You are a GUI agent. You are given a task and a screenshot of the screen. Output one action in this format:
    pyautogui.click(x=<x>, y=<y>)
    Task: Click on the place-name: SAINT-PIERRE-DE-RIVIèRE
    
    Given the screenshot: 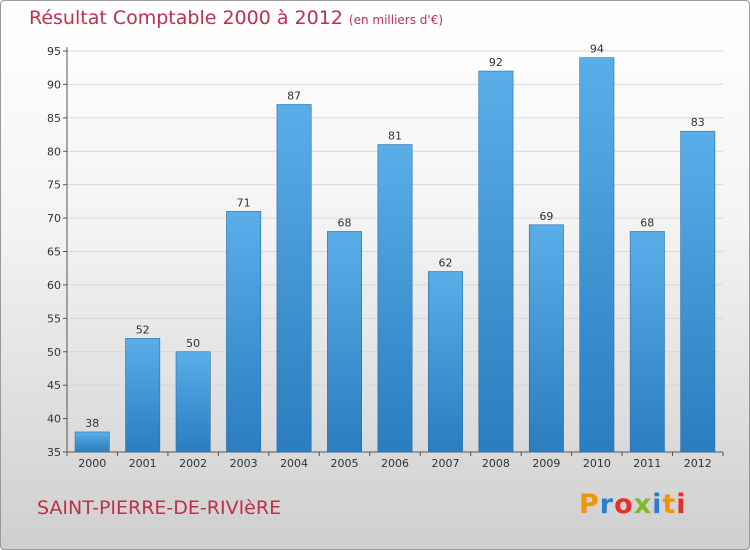 What is the action you would take?
    pyautogui.click(x=159, y=508)
    